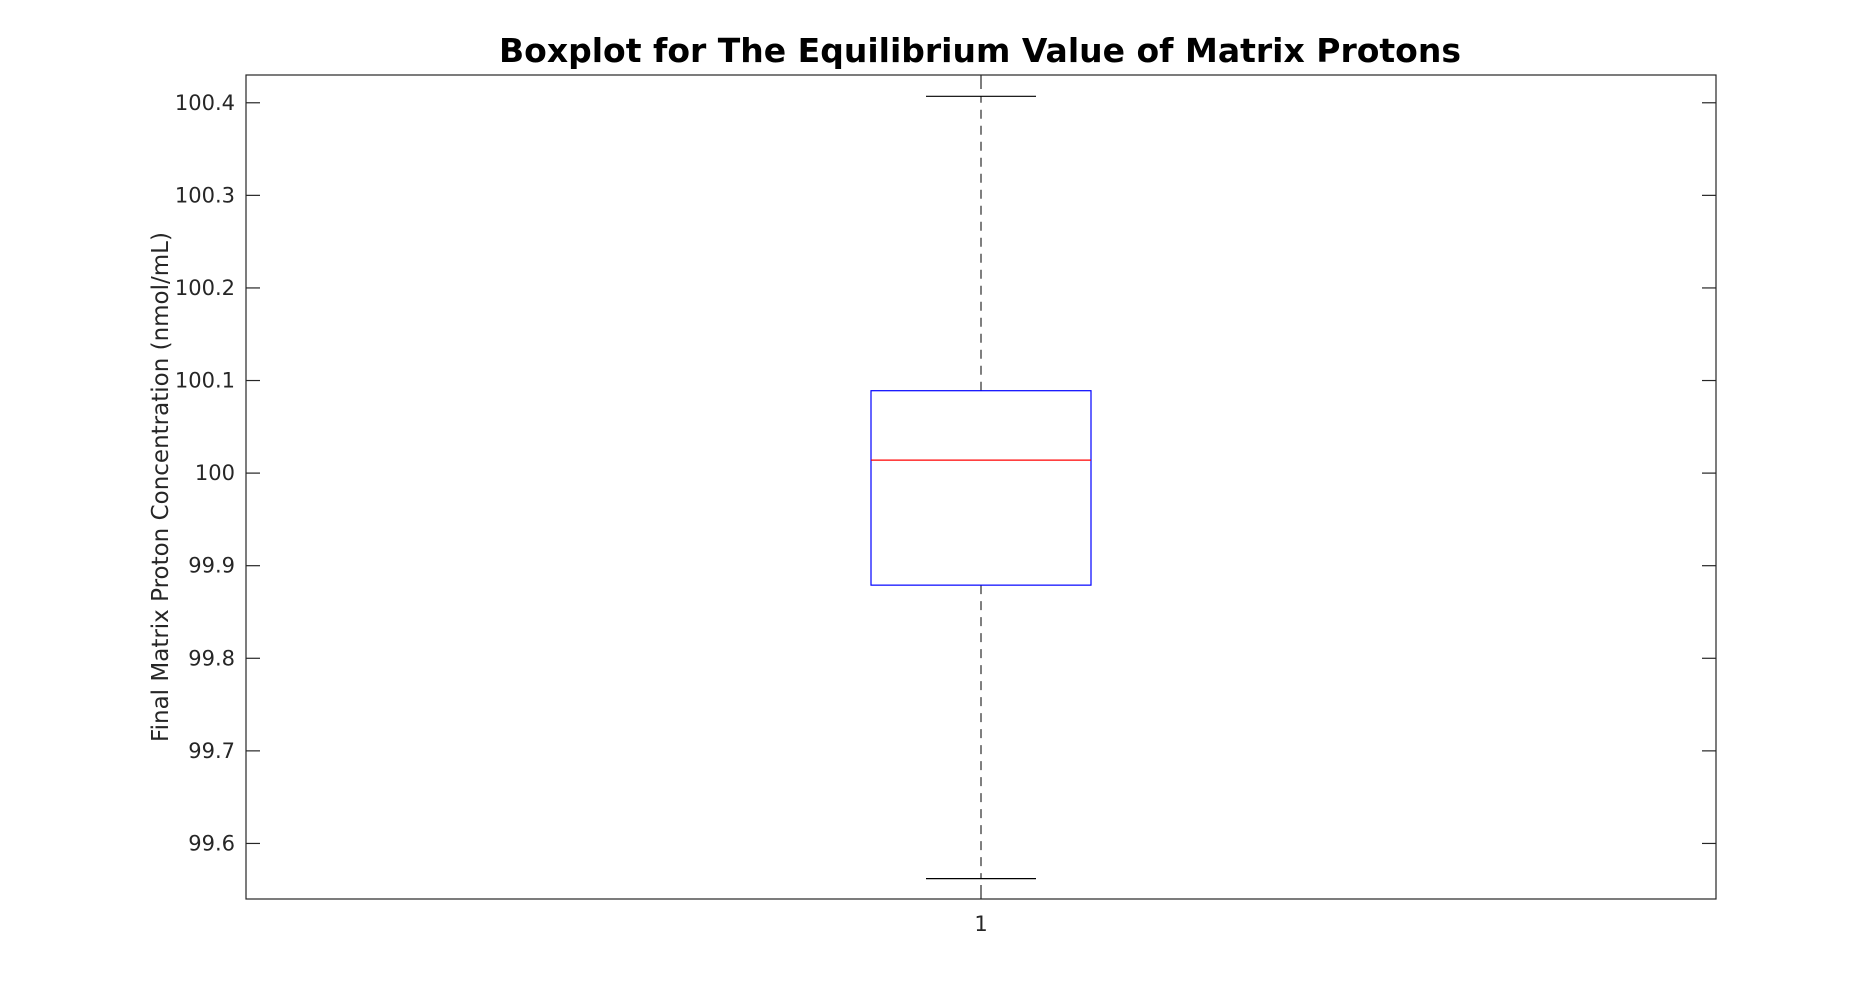 The width and height of the screenshot is (1874, 998). I want to click on y-tick-label: 100, so click(215, 473).